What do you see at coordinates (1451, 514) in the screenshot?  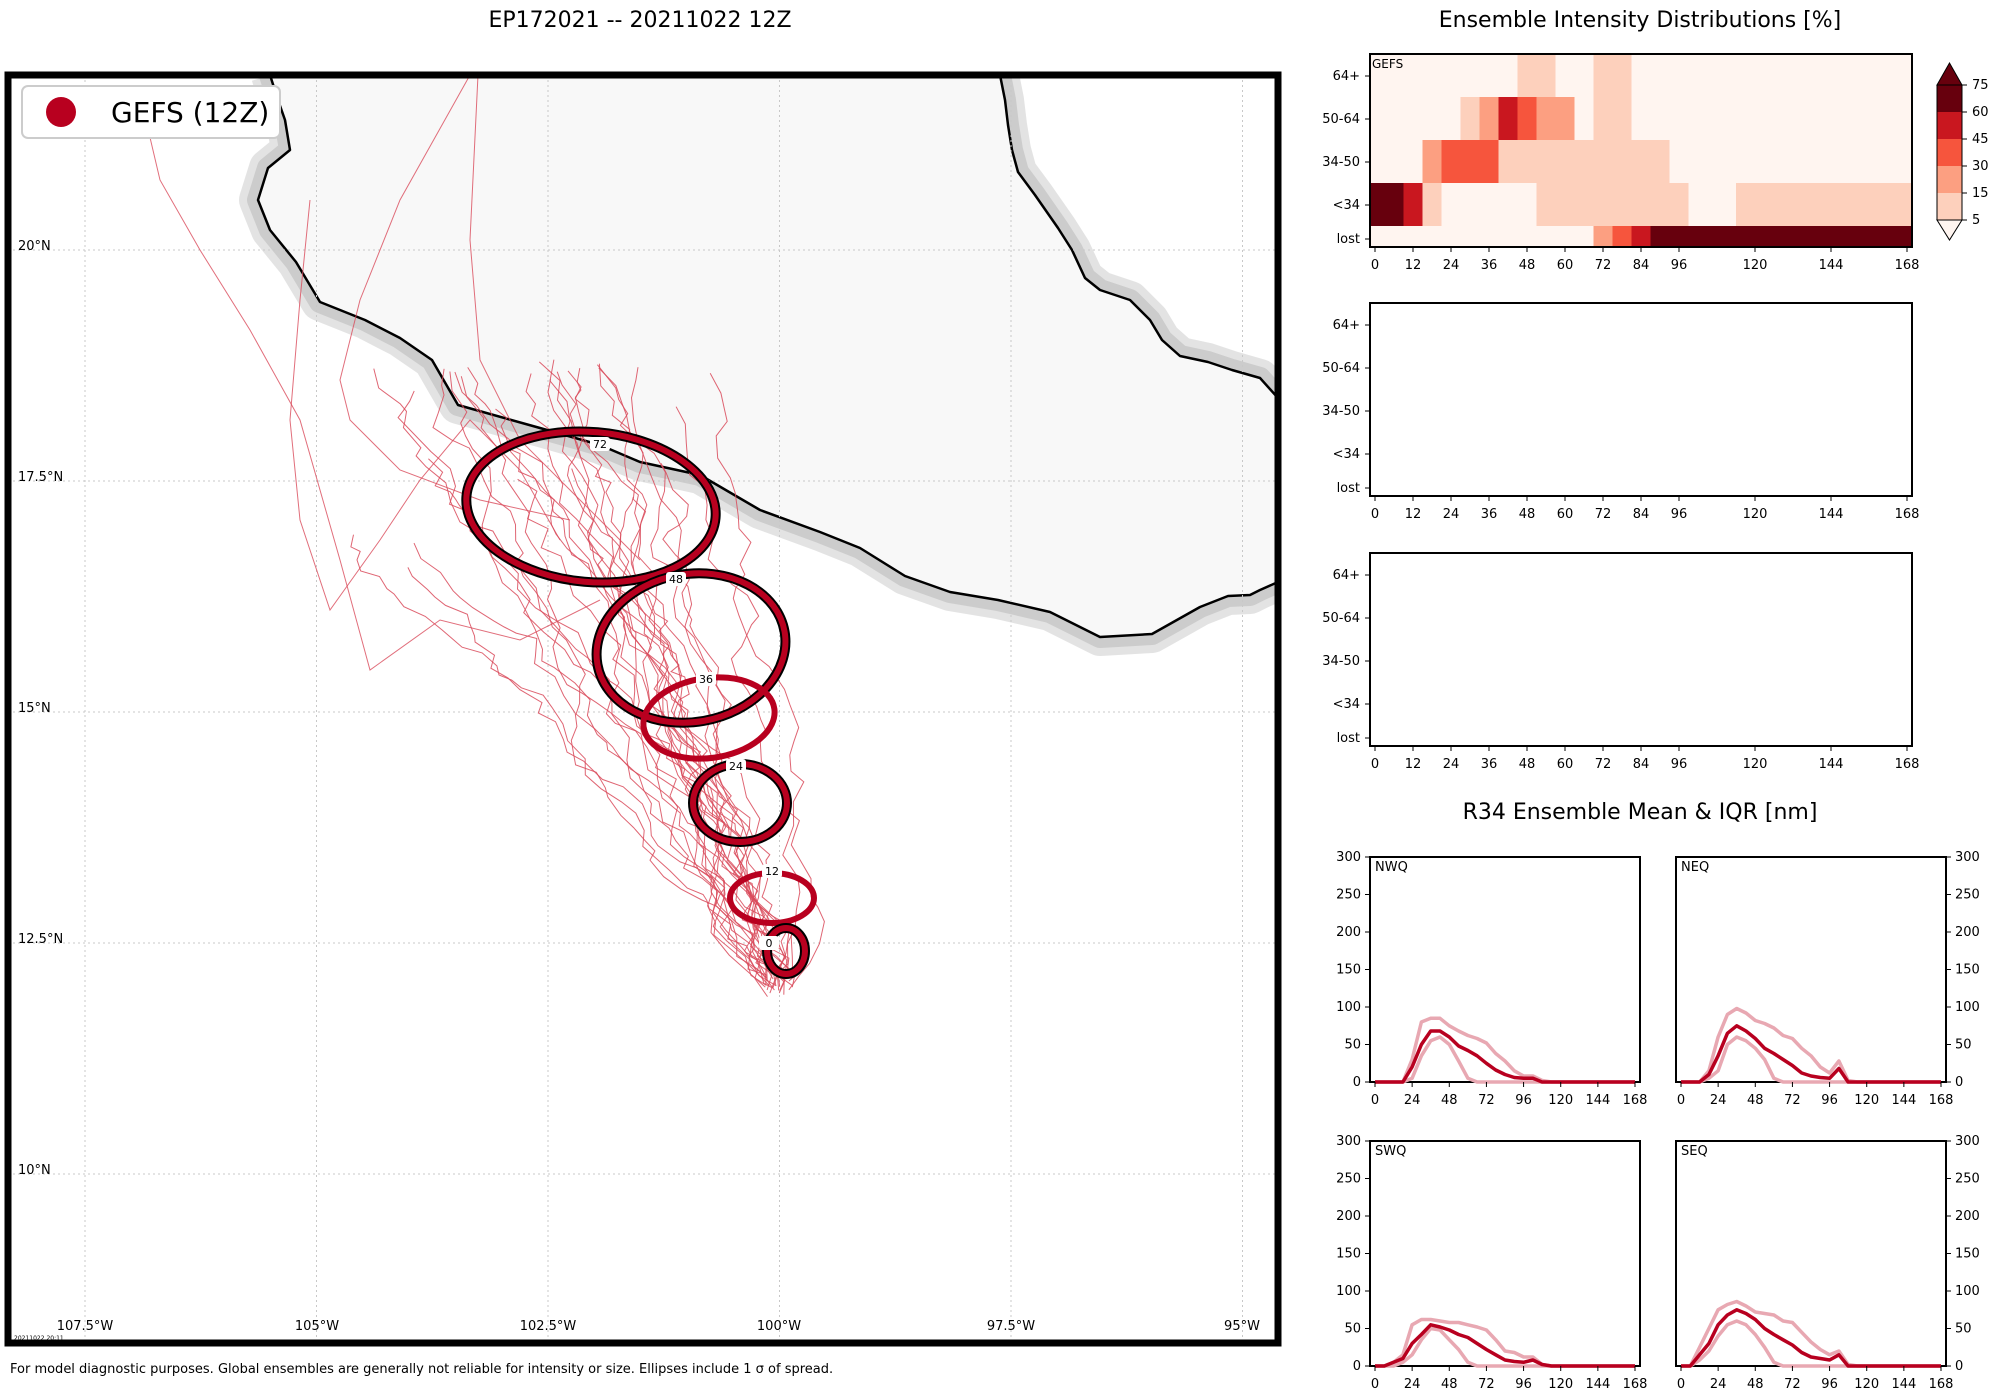 I see `heatmap-xtick-label: 24` at bounding box center [1451, 514].